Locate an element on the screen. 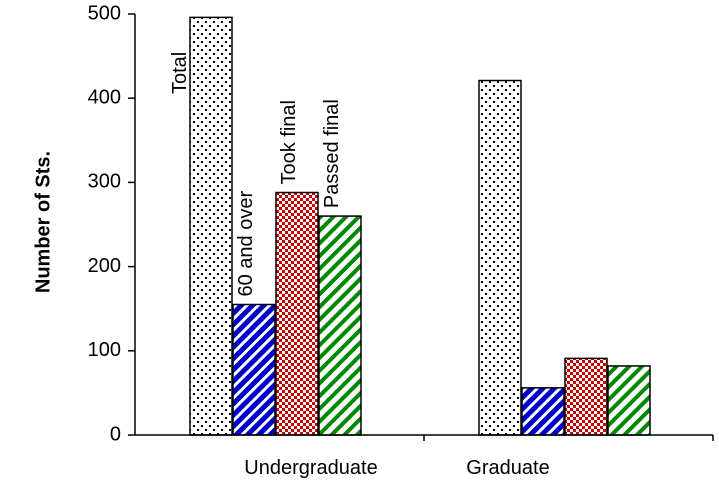  series-label-total: Total is located at coordinates (180, 73).